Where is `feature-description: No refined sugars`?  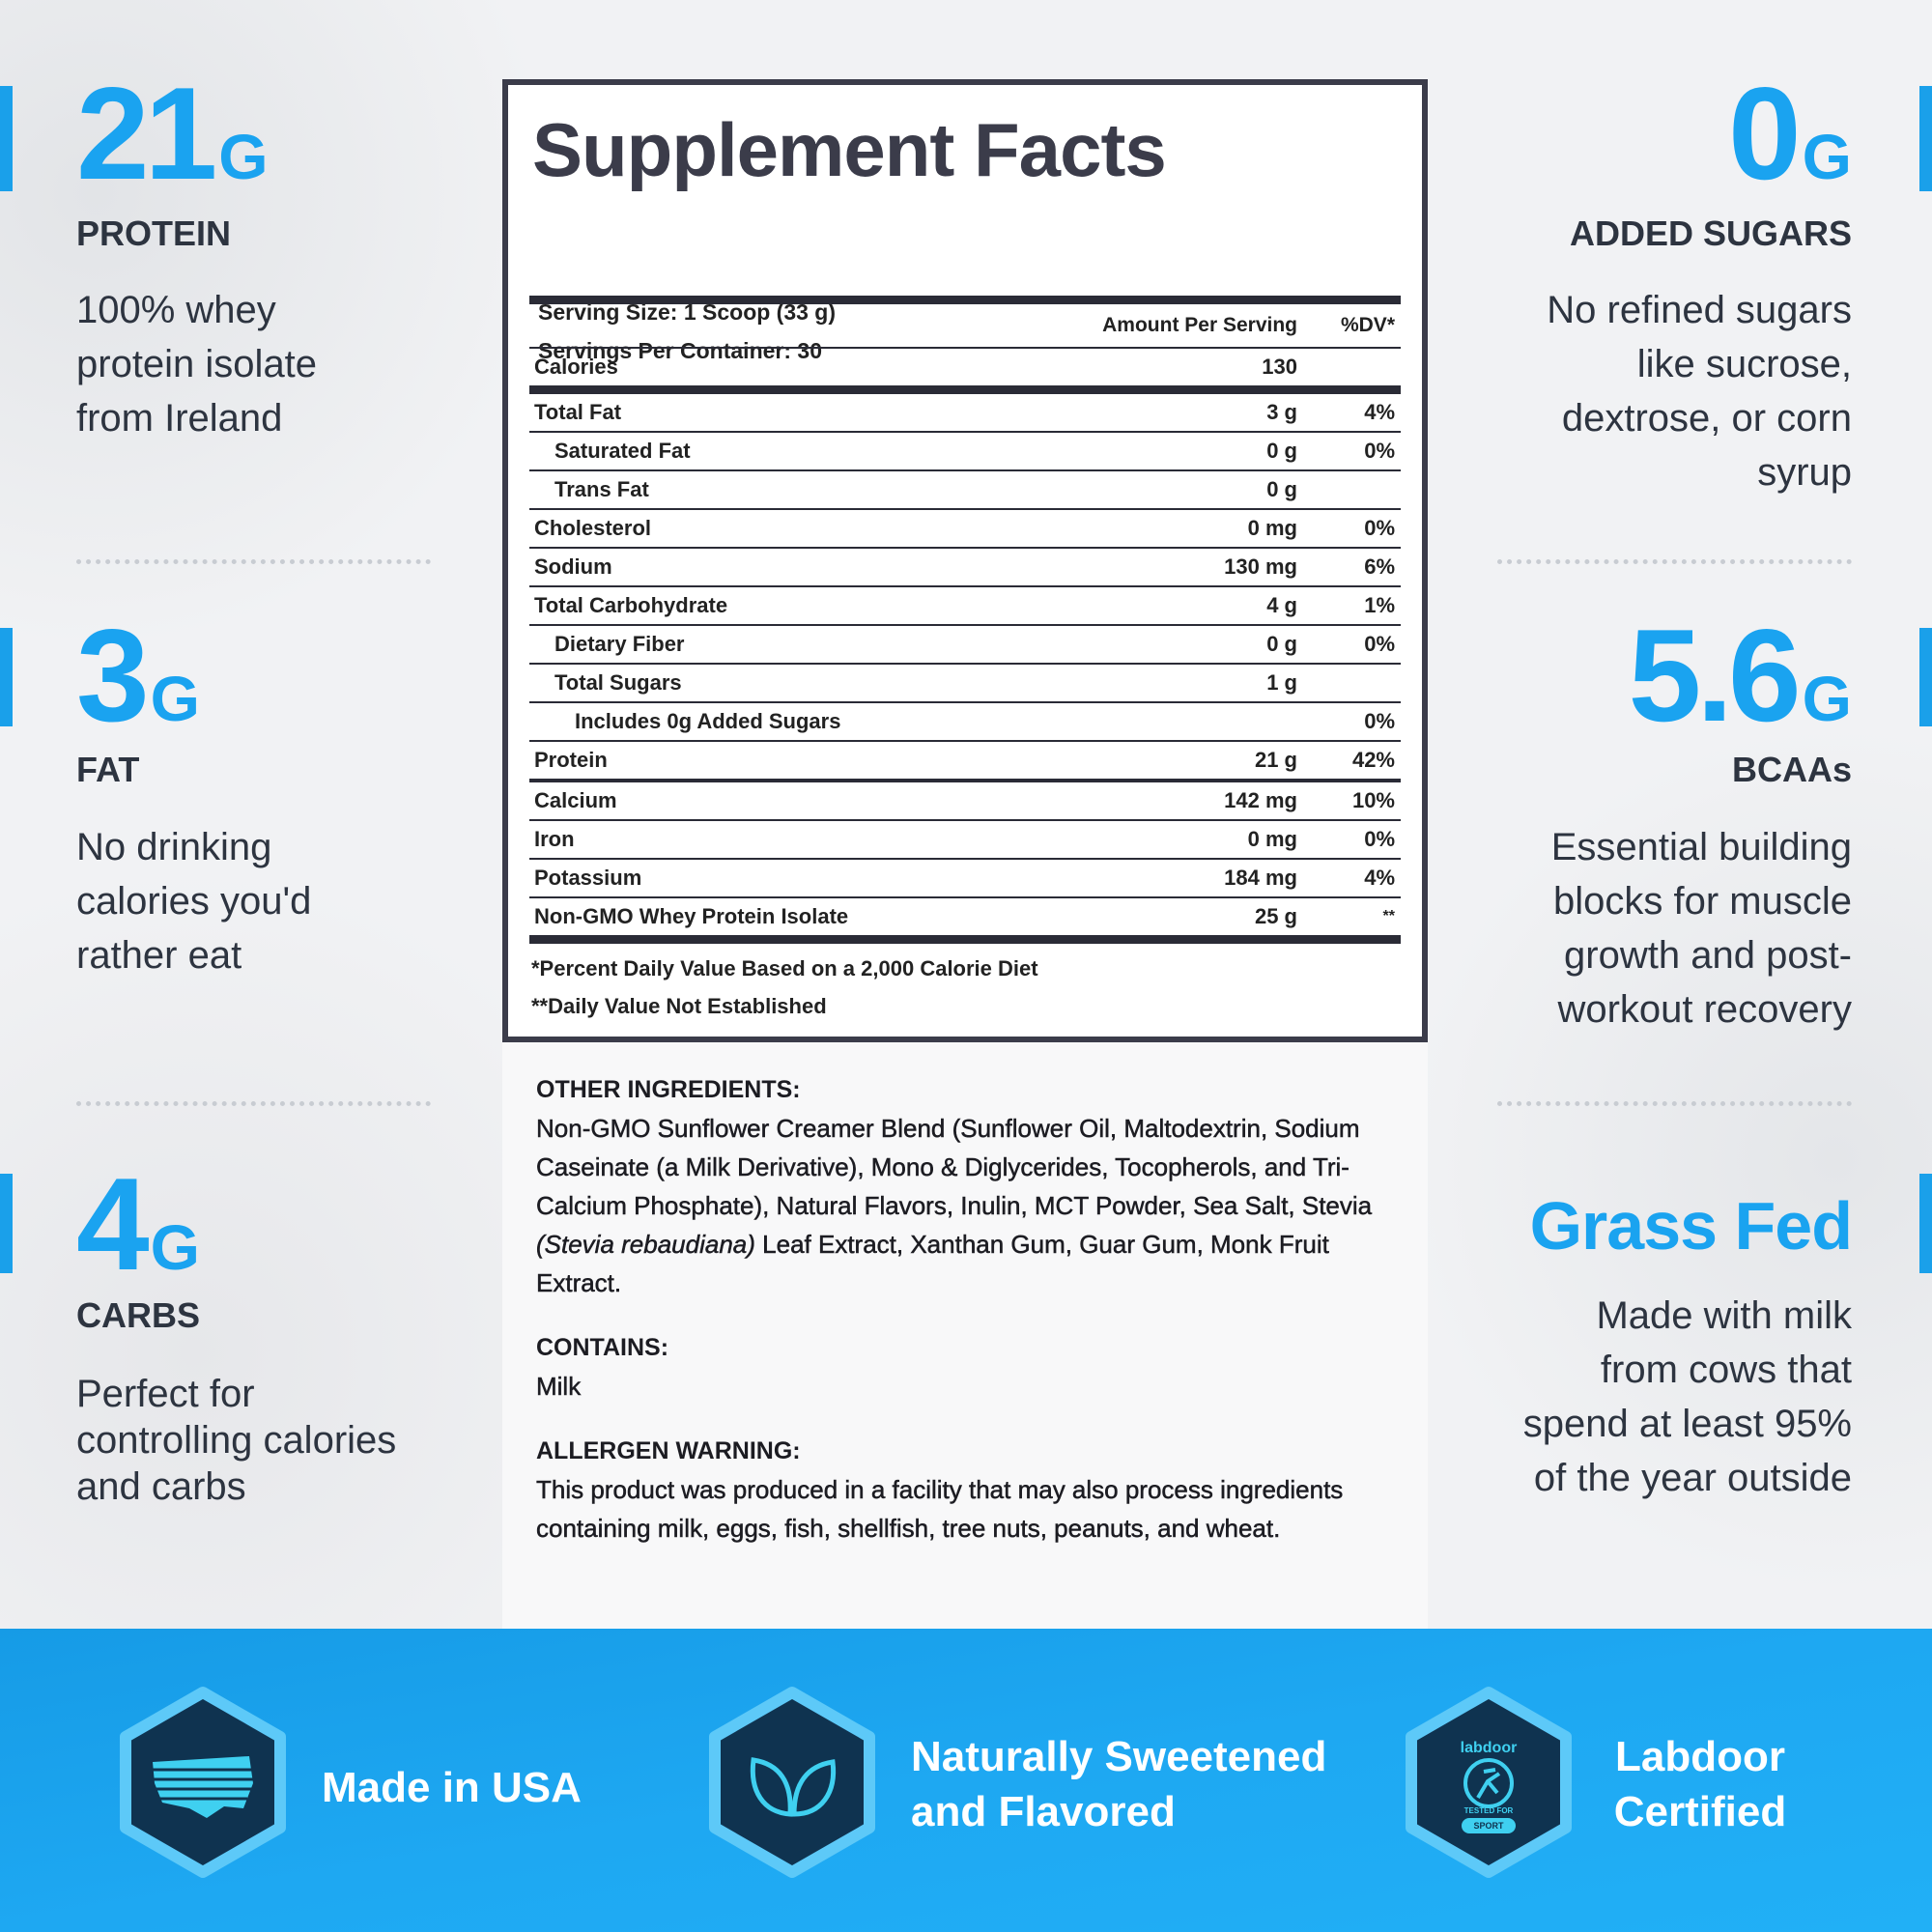 feature-description: No refined sugars is located at coordinates (1699, 310).